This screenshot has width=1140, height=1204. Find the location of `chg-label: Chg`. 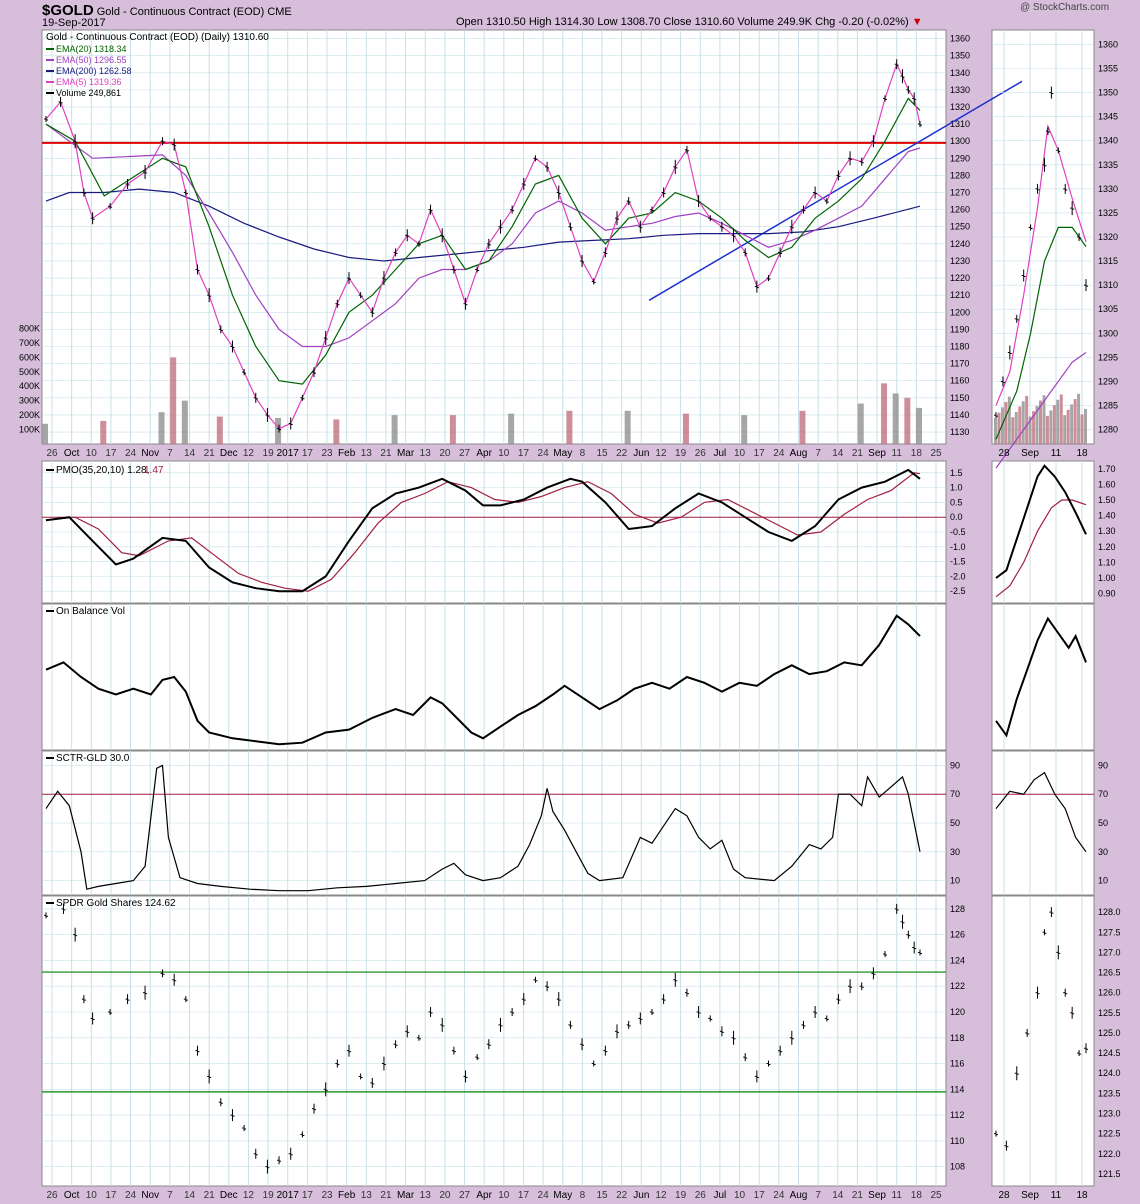

chg-label: Chg is located at coordinates (825, 22).